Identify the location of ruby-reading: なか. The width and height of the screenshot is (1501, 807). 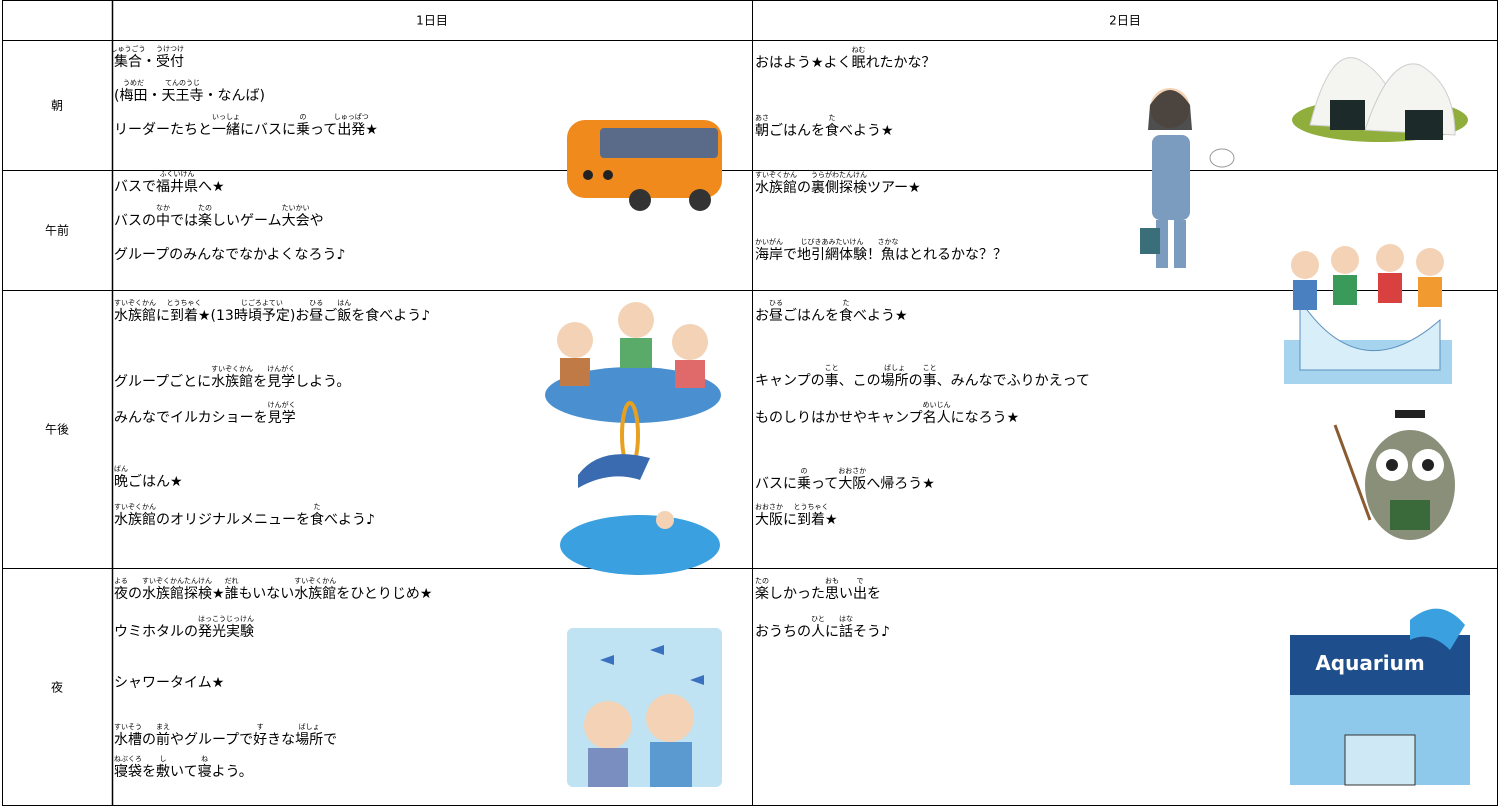
(163, 208).